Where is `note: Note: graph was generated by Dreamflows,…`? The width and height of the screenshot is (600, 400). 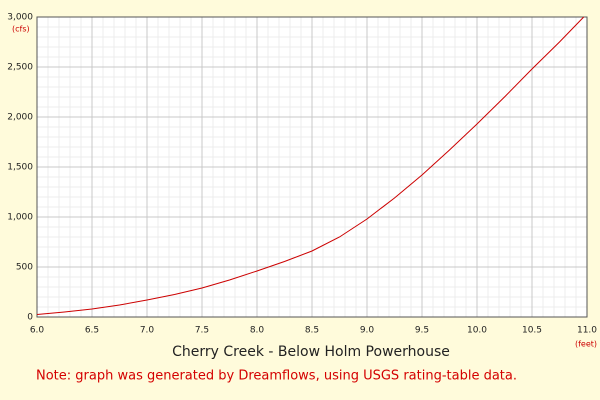
note: Note: graph was generated by Dreamflows,… is located at coordinates (276, 376).